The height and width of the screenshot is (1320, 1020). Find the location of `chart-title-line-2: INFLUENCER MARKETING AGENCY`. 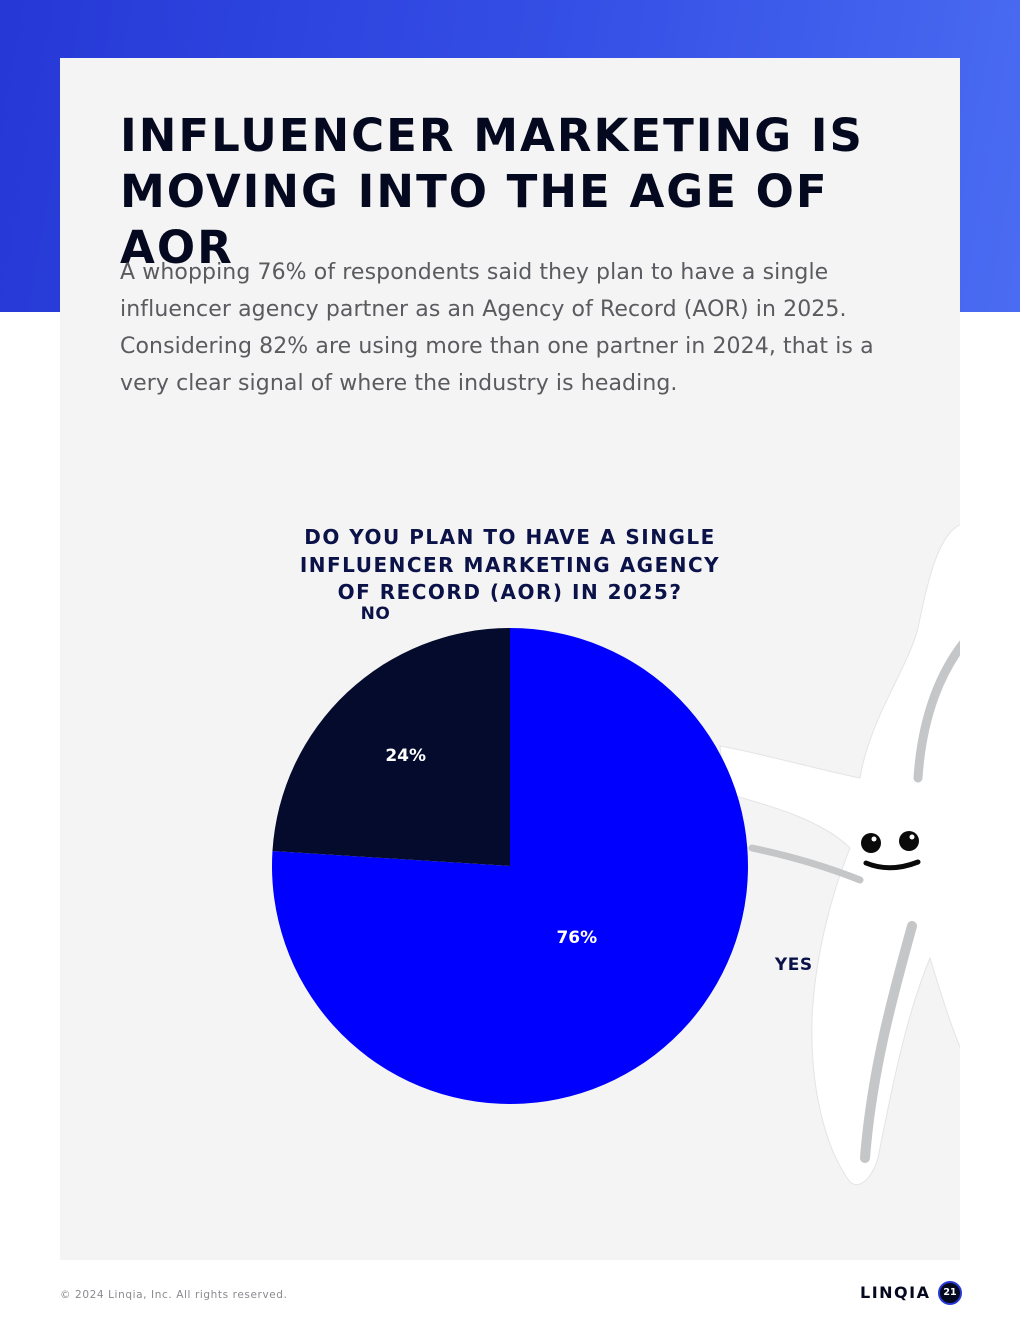

chart-title-line-2: INFLUENCER MARKETING AGENCY is located at coordinates (510, 564).